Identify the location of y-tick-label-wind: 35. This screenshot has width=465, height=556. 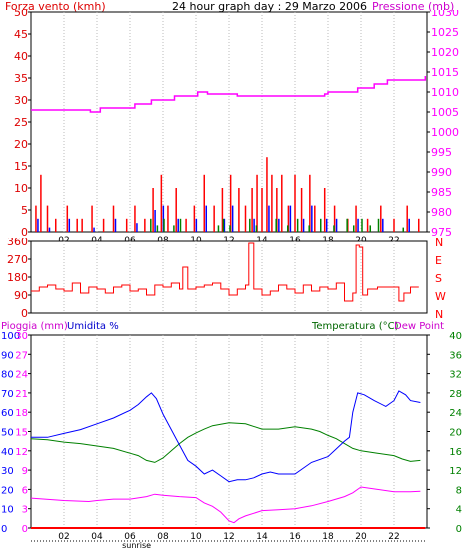
(21, 78).